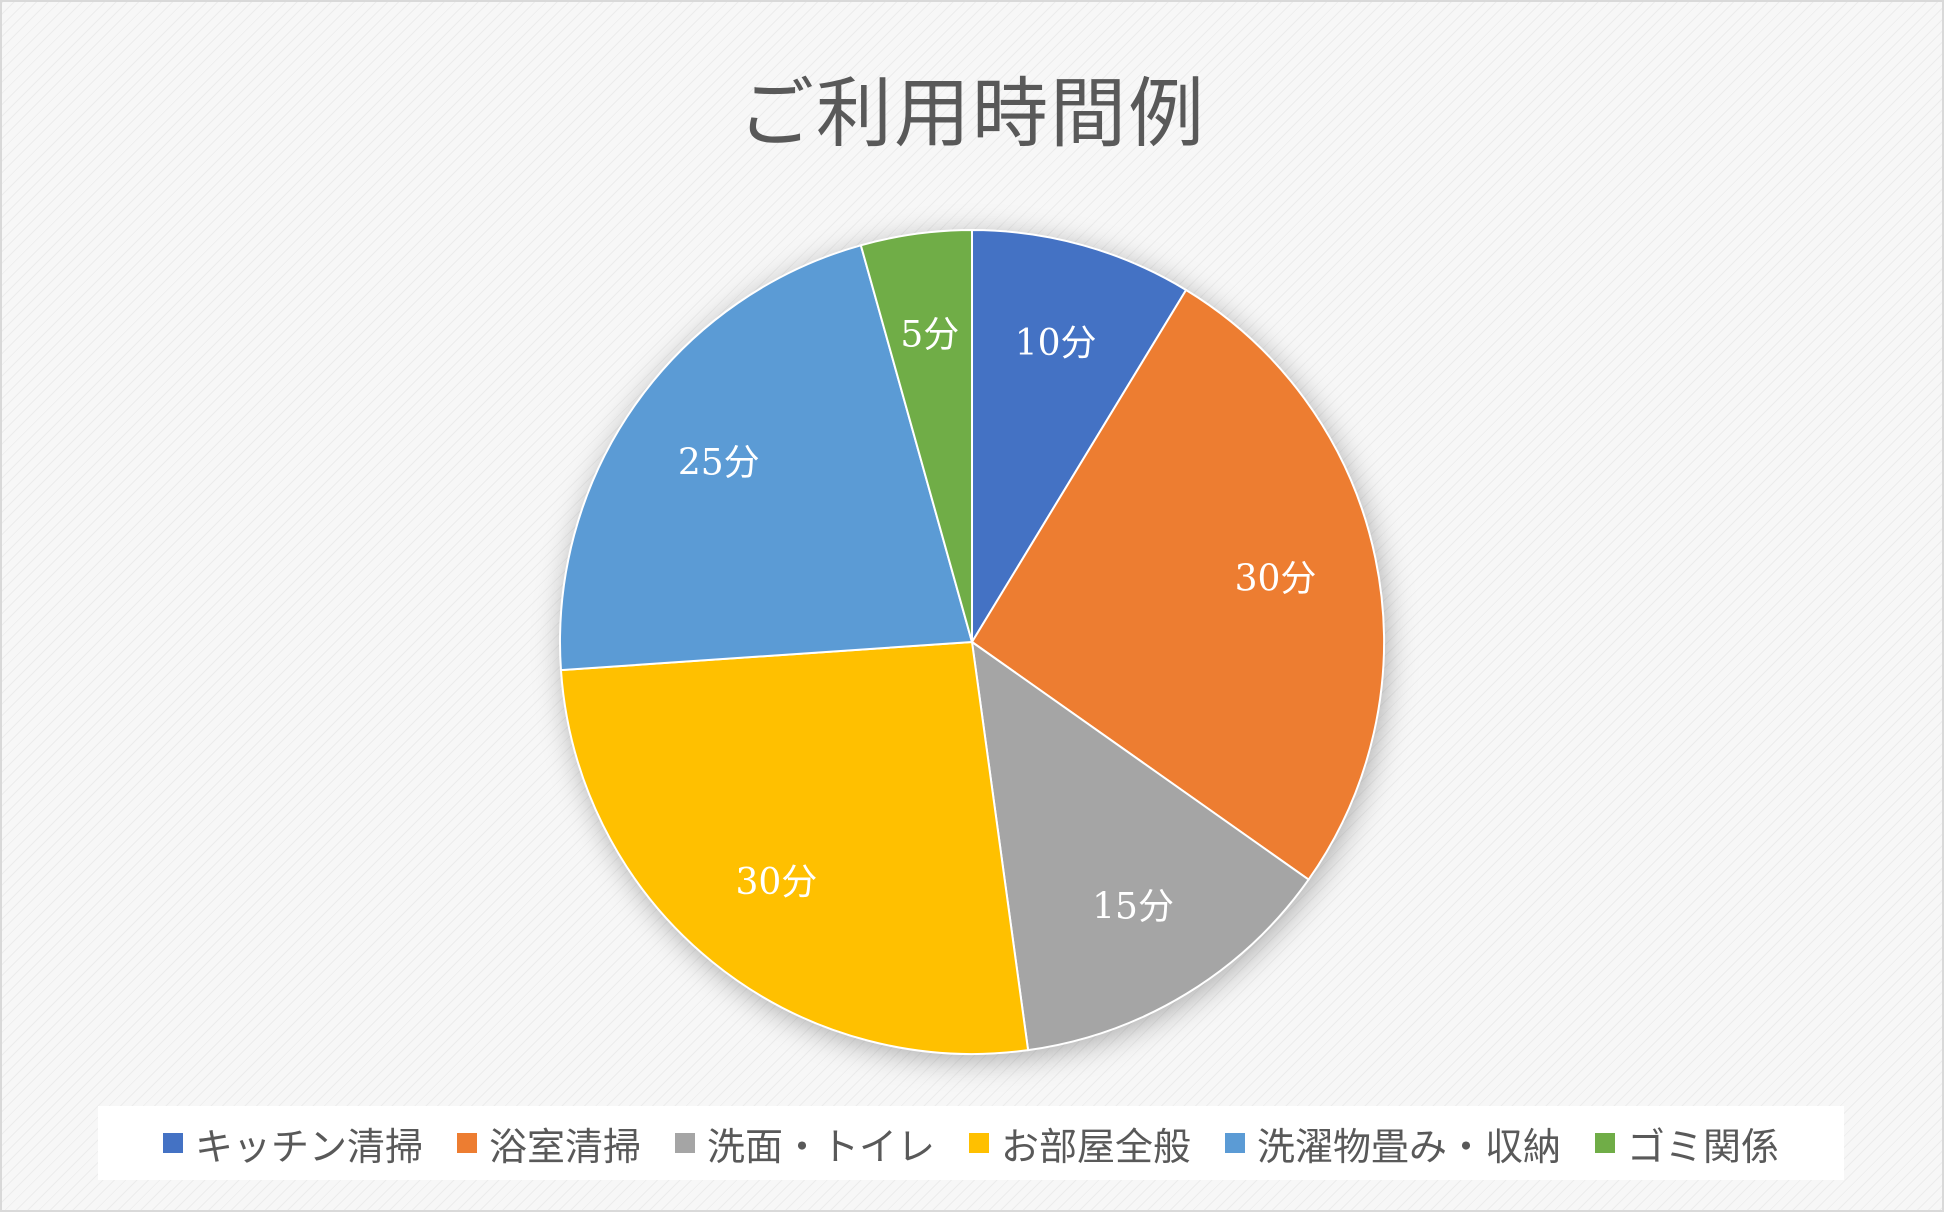 This screenshot has height=1212, width=1944. What do you see at coordinates (1276, 578) in the screenshot?
I see `data-label-2: 30分` at bounding box center [1276, 578].